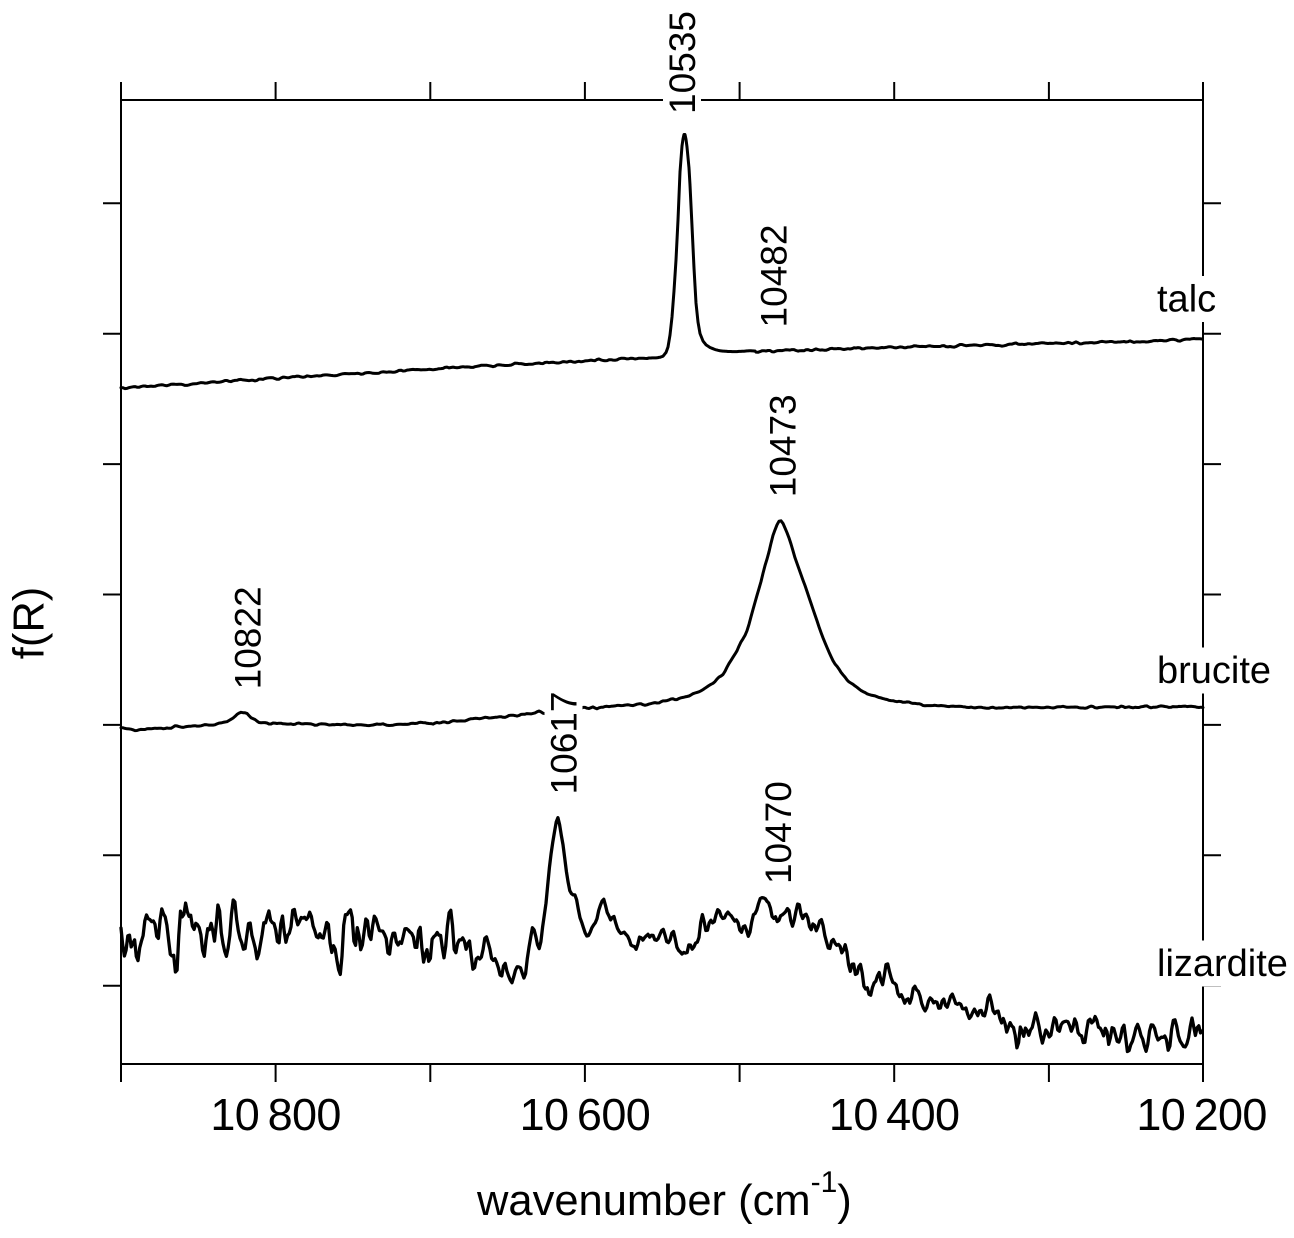  I want to click on svg-text: 10822, so click(248, 637).